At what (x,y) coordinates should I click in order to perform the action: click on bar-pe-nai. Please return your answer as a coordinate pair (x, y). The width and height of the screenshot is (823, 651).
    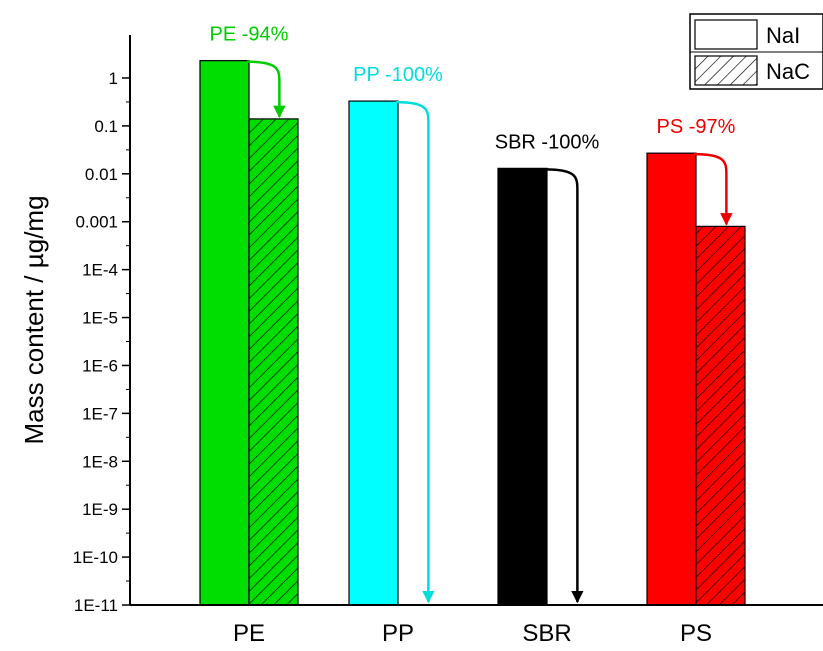
    Looking at the image, I should click on (224, 333).